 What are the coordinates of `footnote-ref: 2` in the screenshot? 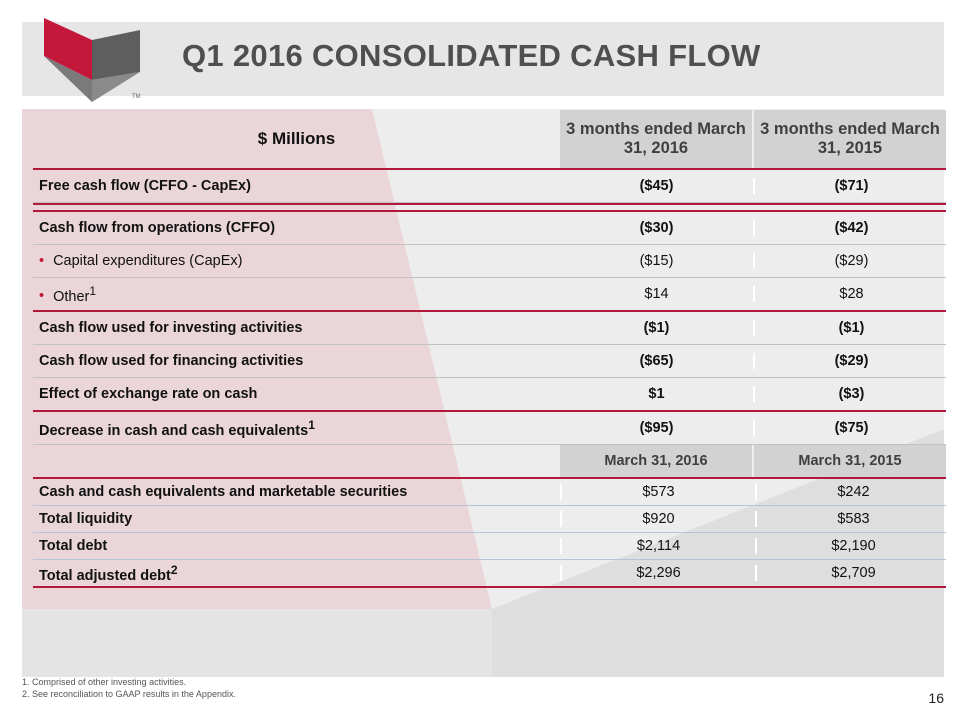 It's located at (174, 569).